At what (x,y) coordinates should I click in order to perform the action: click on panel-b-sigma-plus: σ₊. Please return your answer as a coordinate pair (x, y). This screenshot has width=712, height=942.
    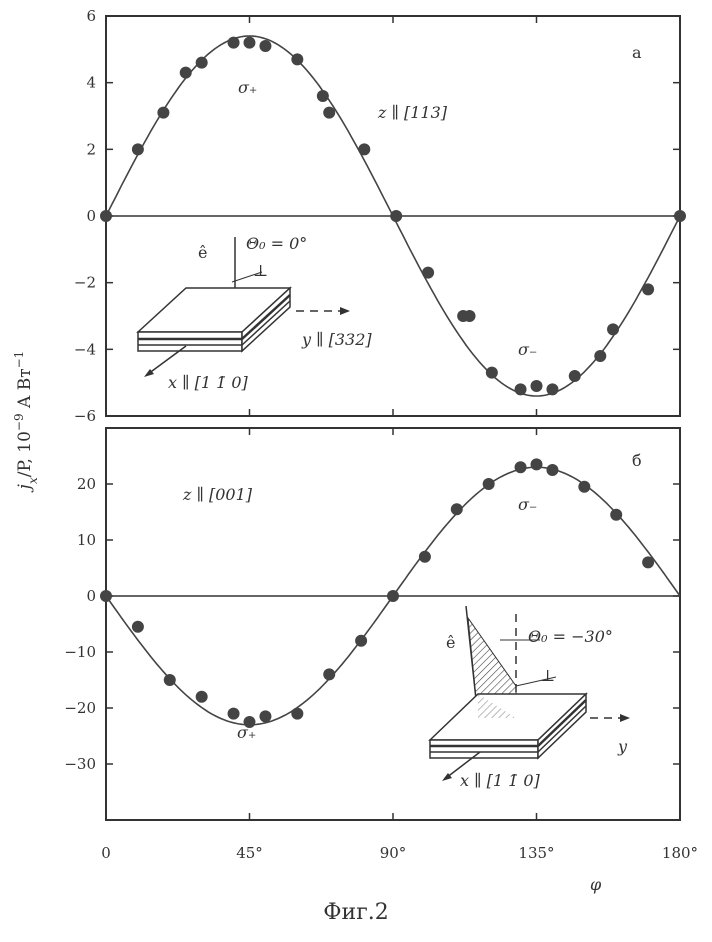
    Looking at the image, I should click on (246, 732).